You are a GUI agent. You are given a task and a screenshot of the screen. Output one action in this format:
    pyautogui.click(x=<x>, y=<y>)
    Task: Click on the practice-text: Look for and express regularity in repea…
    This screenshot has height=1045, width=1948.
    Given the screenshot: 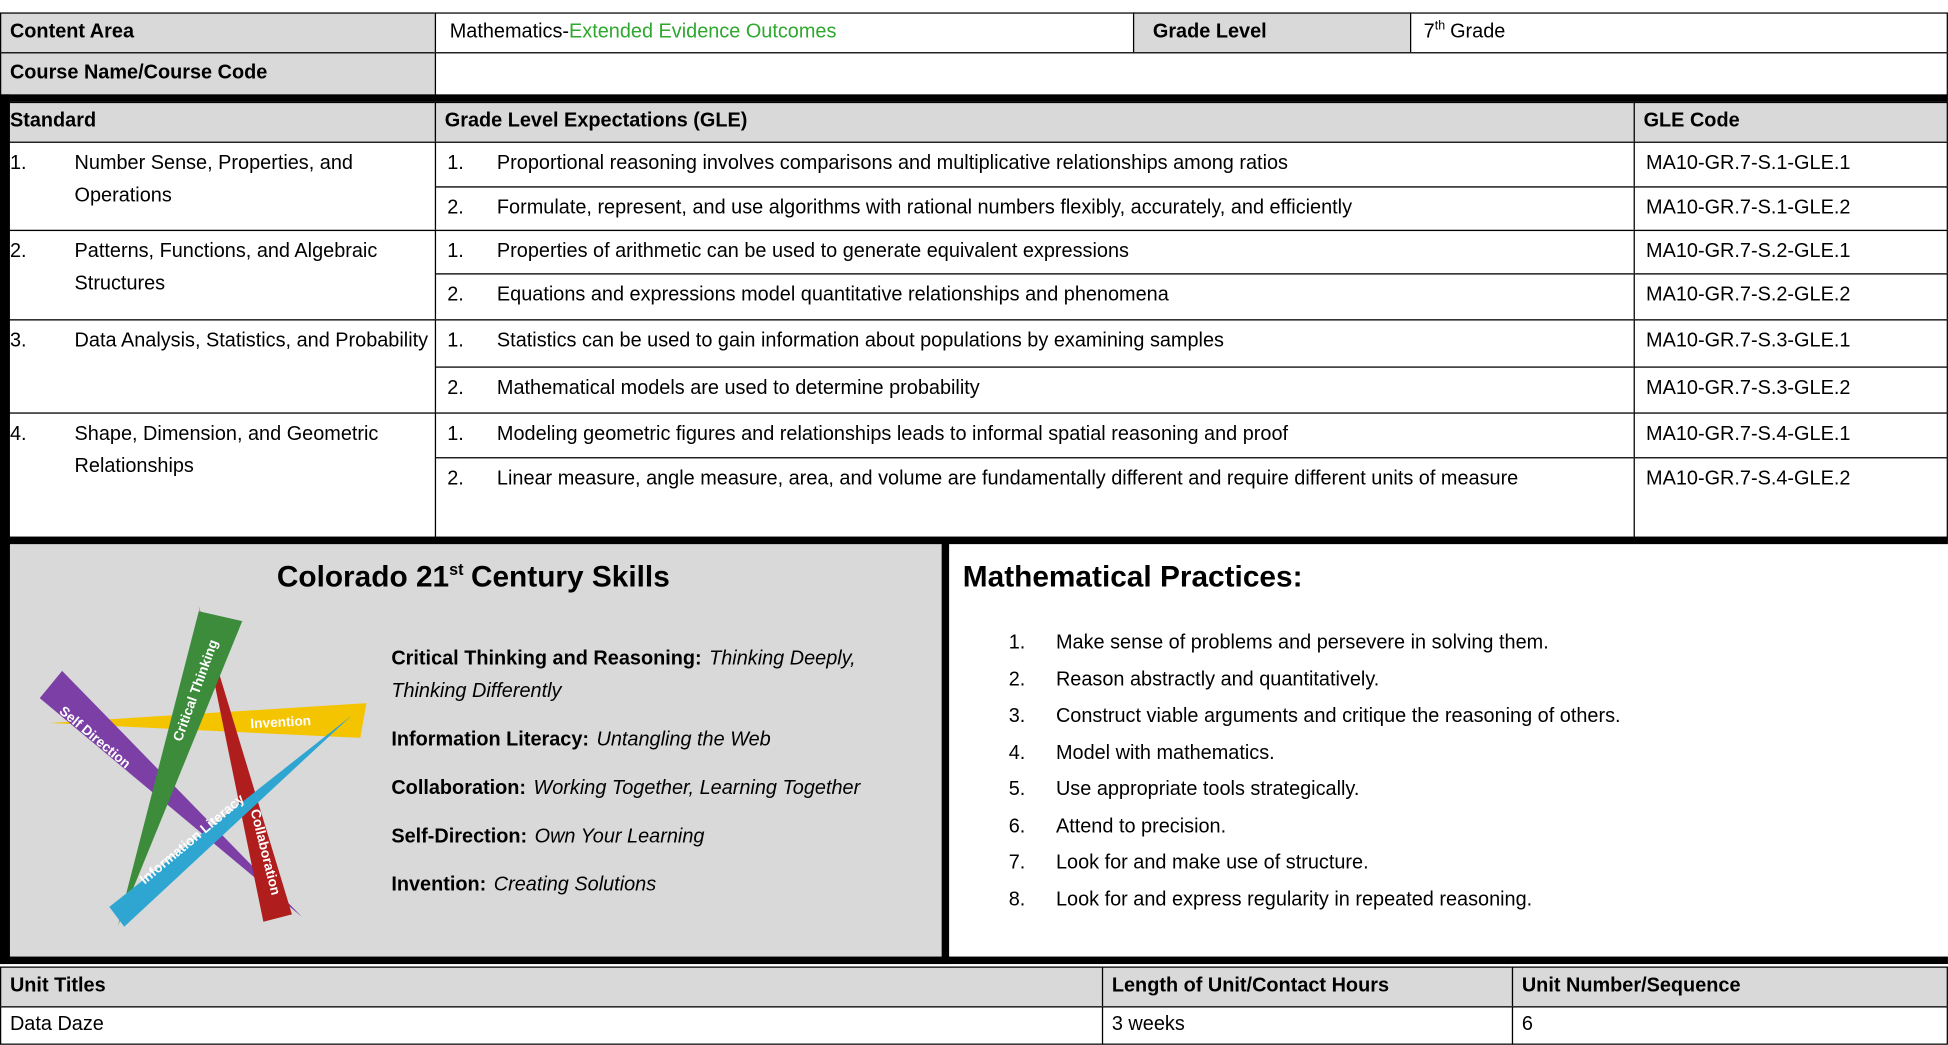 What is the action you would take?
    pyautogui.click(x=1294, y=899)
    